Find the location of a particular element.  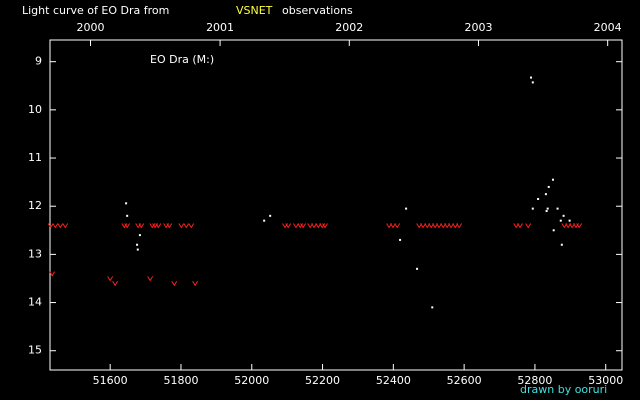

x-tick-label: 53000 is located at coordinates (605, 380).